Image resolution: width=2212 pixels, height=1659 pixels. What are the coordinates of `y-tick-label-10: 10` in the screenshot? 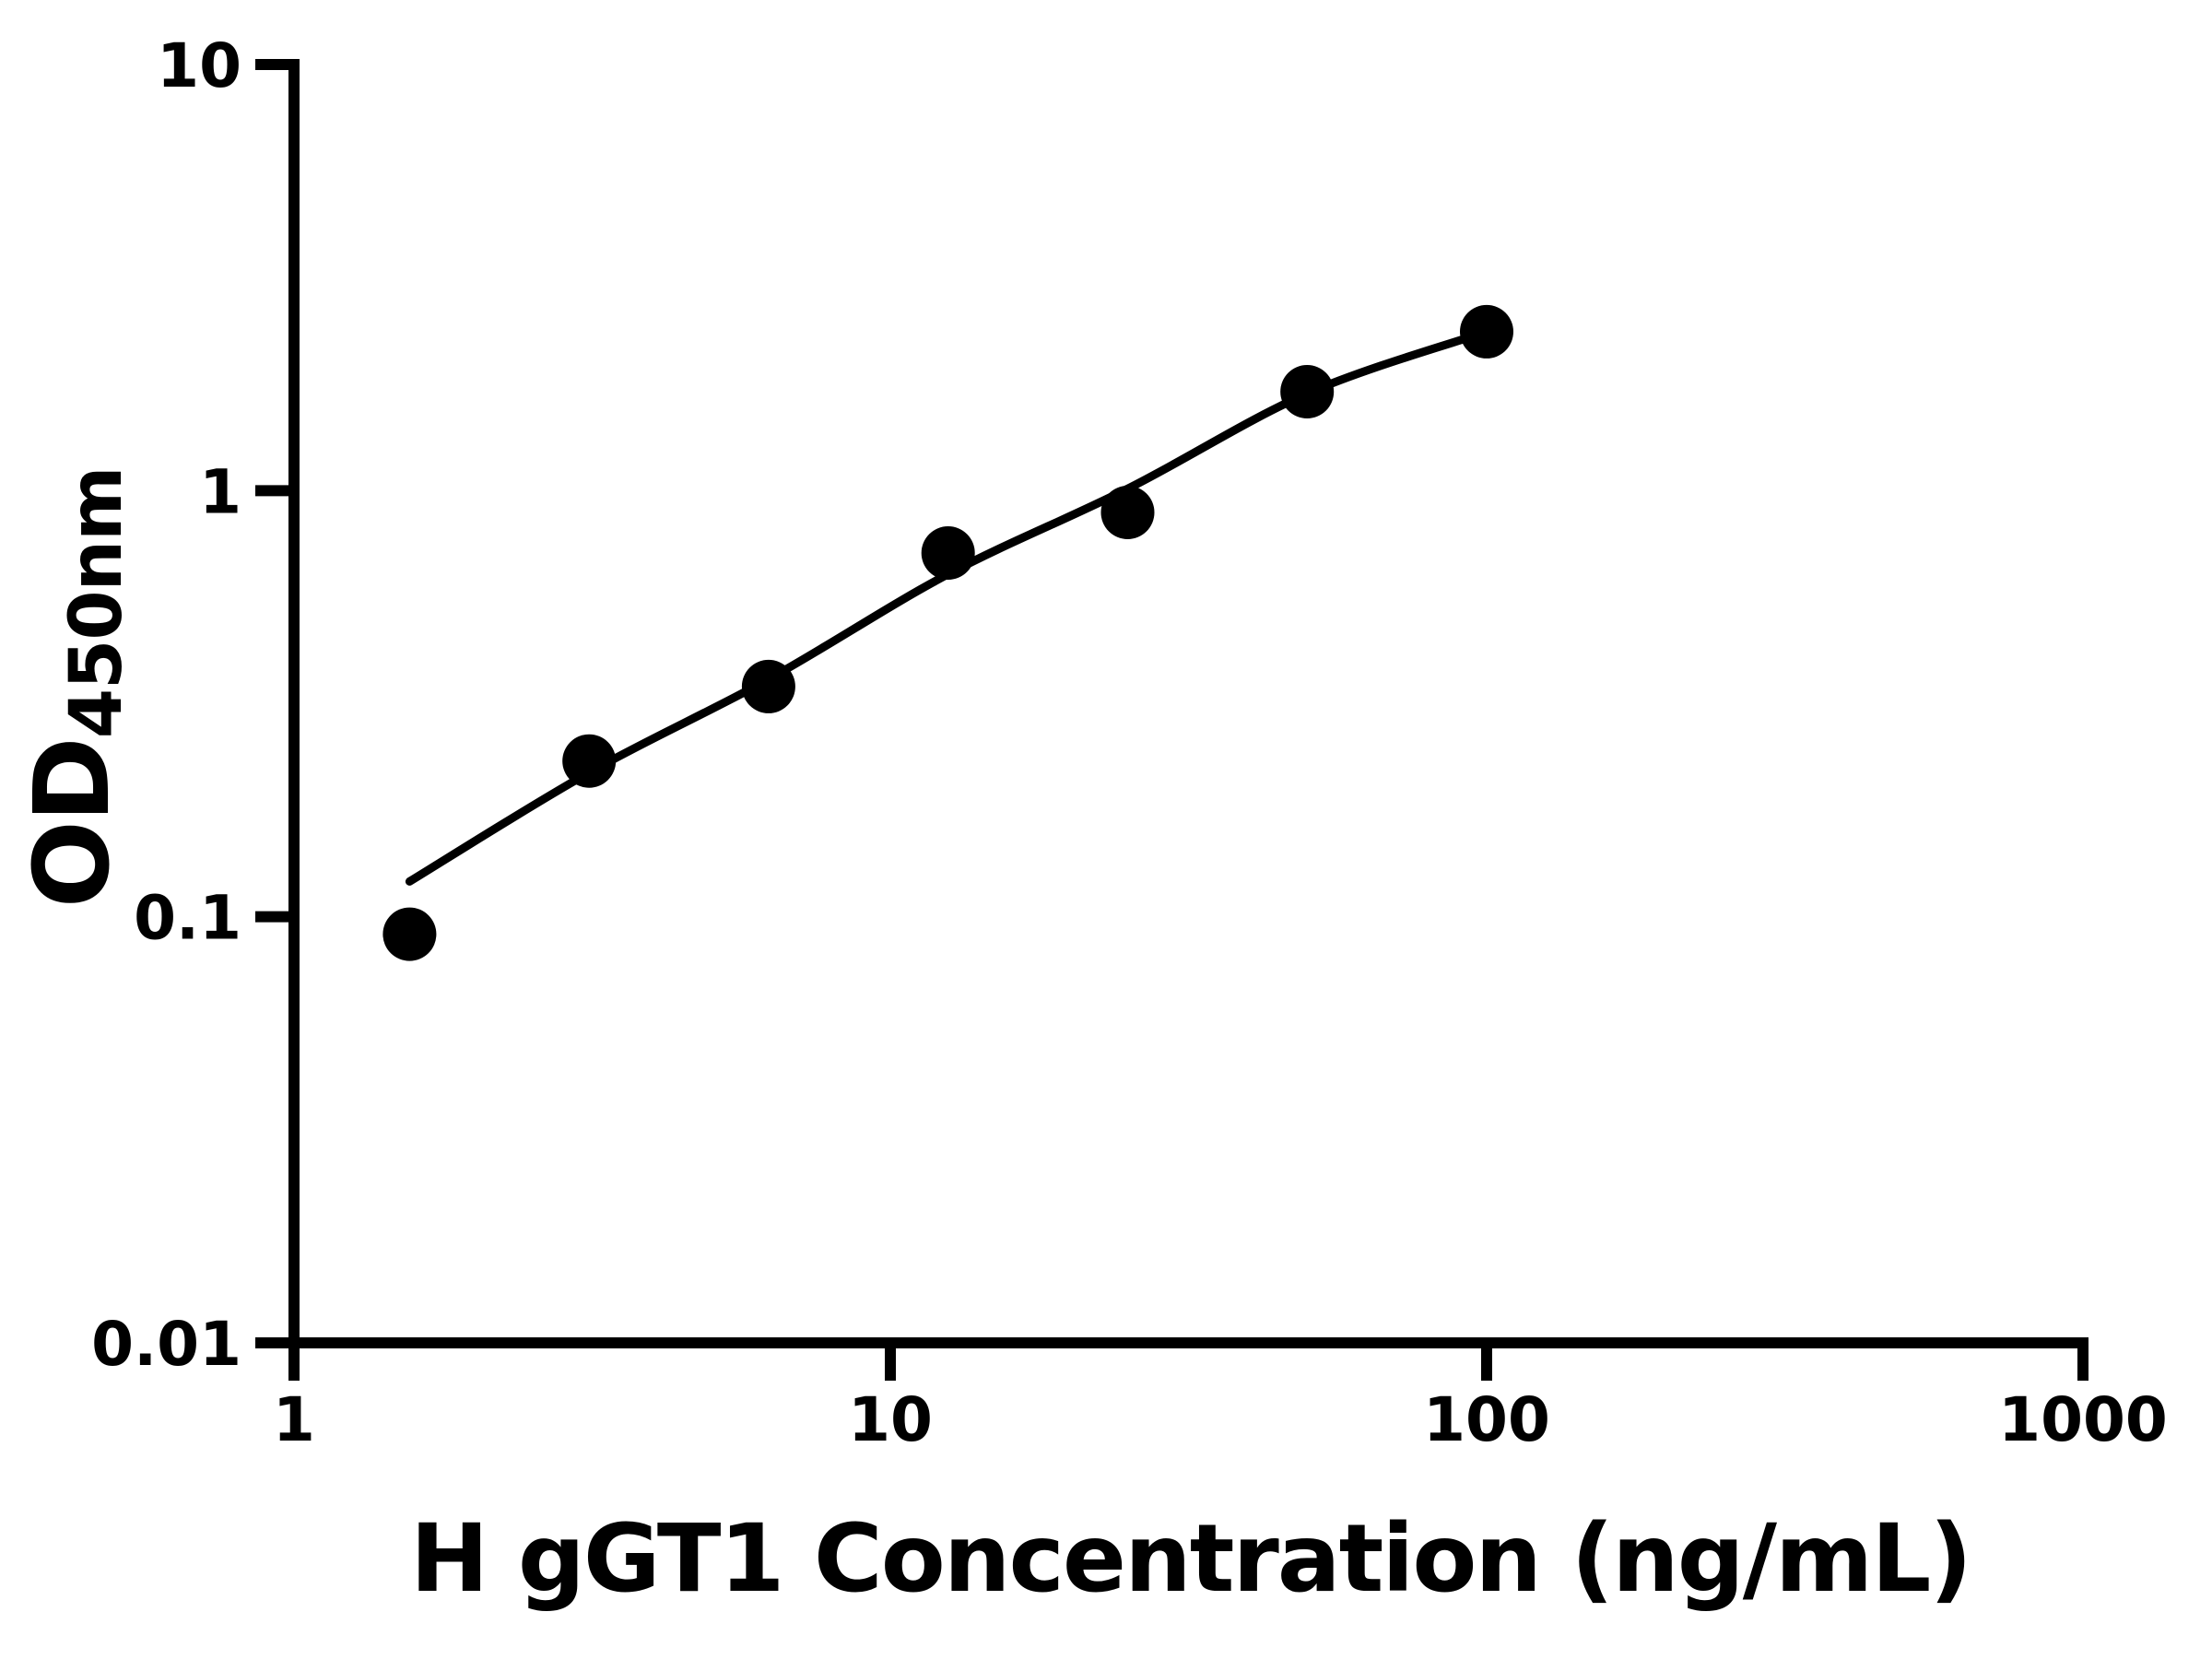 It's located at (199, 65).